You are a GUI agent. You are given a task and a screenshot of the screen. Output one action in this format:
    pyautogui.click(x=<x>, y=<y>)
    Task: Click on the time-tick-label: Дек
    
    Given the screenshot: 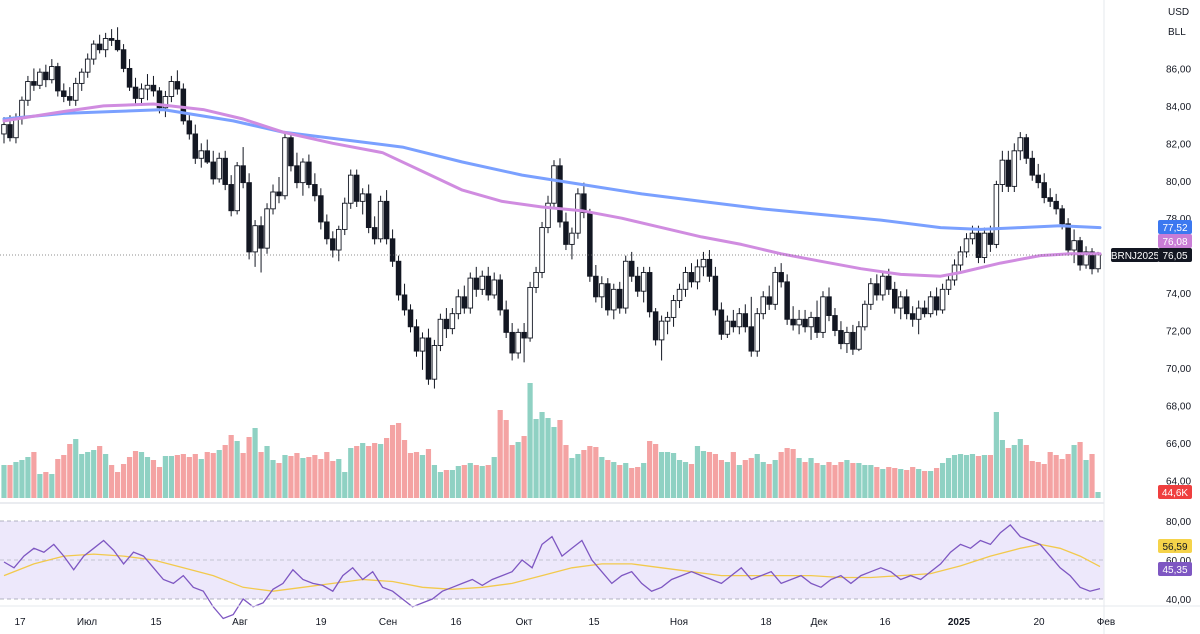 What is the action you would take?
    pyautogui.click(x=819, y=622)
    